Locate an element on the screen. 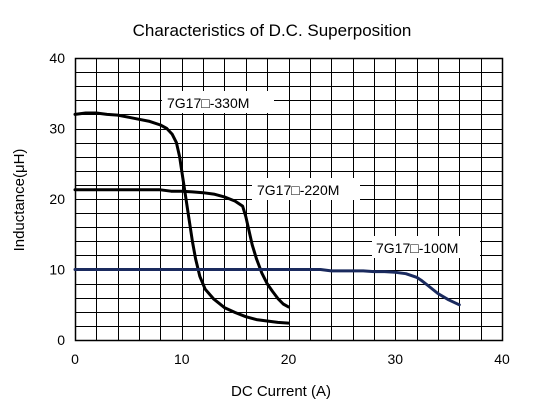  series-label-220m: 7G17□-220M is located at coordinates (298, 190).